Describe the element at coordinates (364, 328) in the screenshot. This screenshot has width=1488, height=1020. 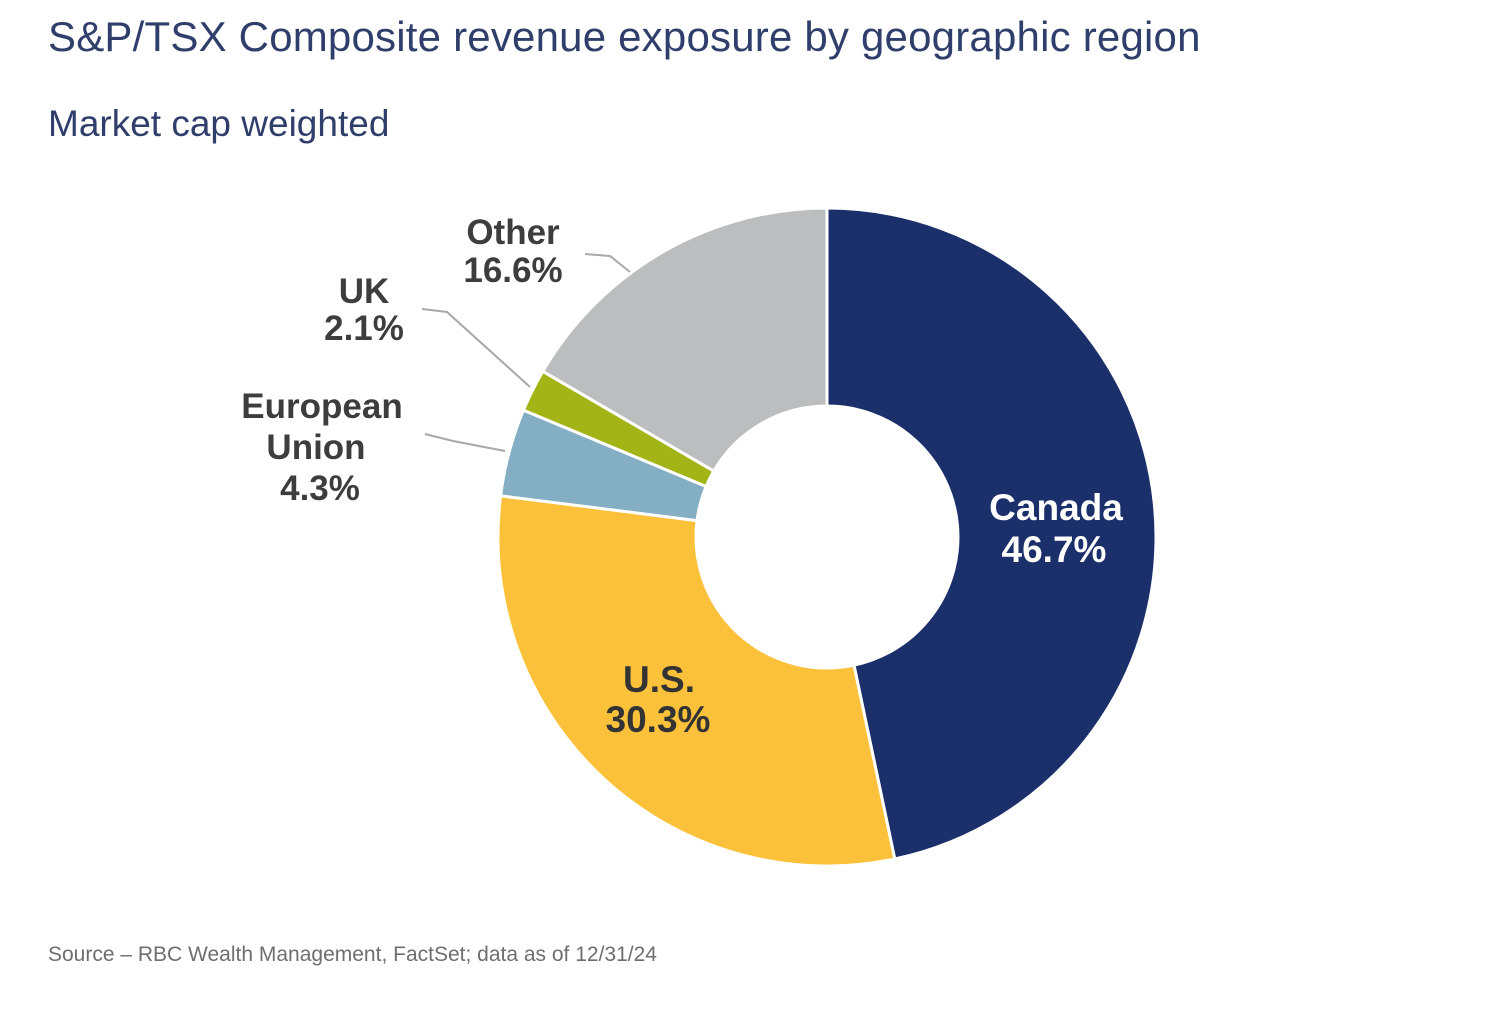
I see `slice-label-uk-line2: 2.1%` at that location.